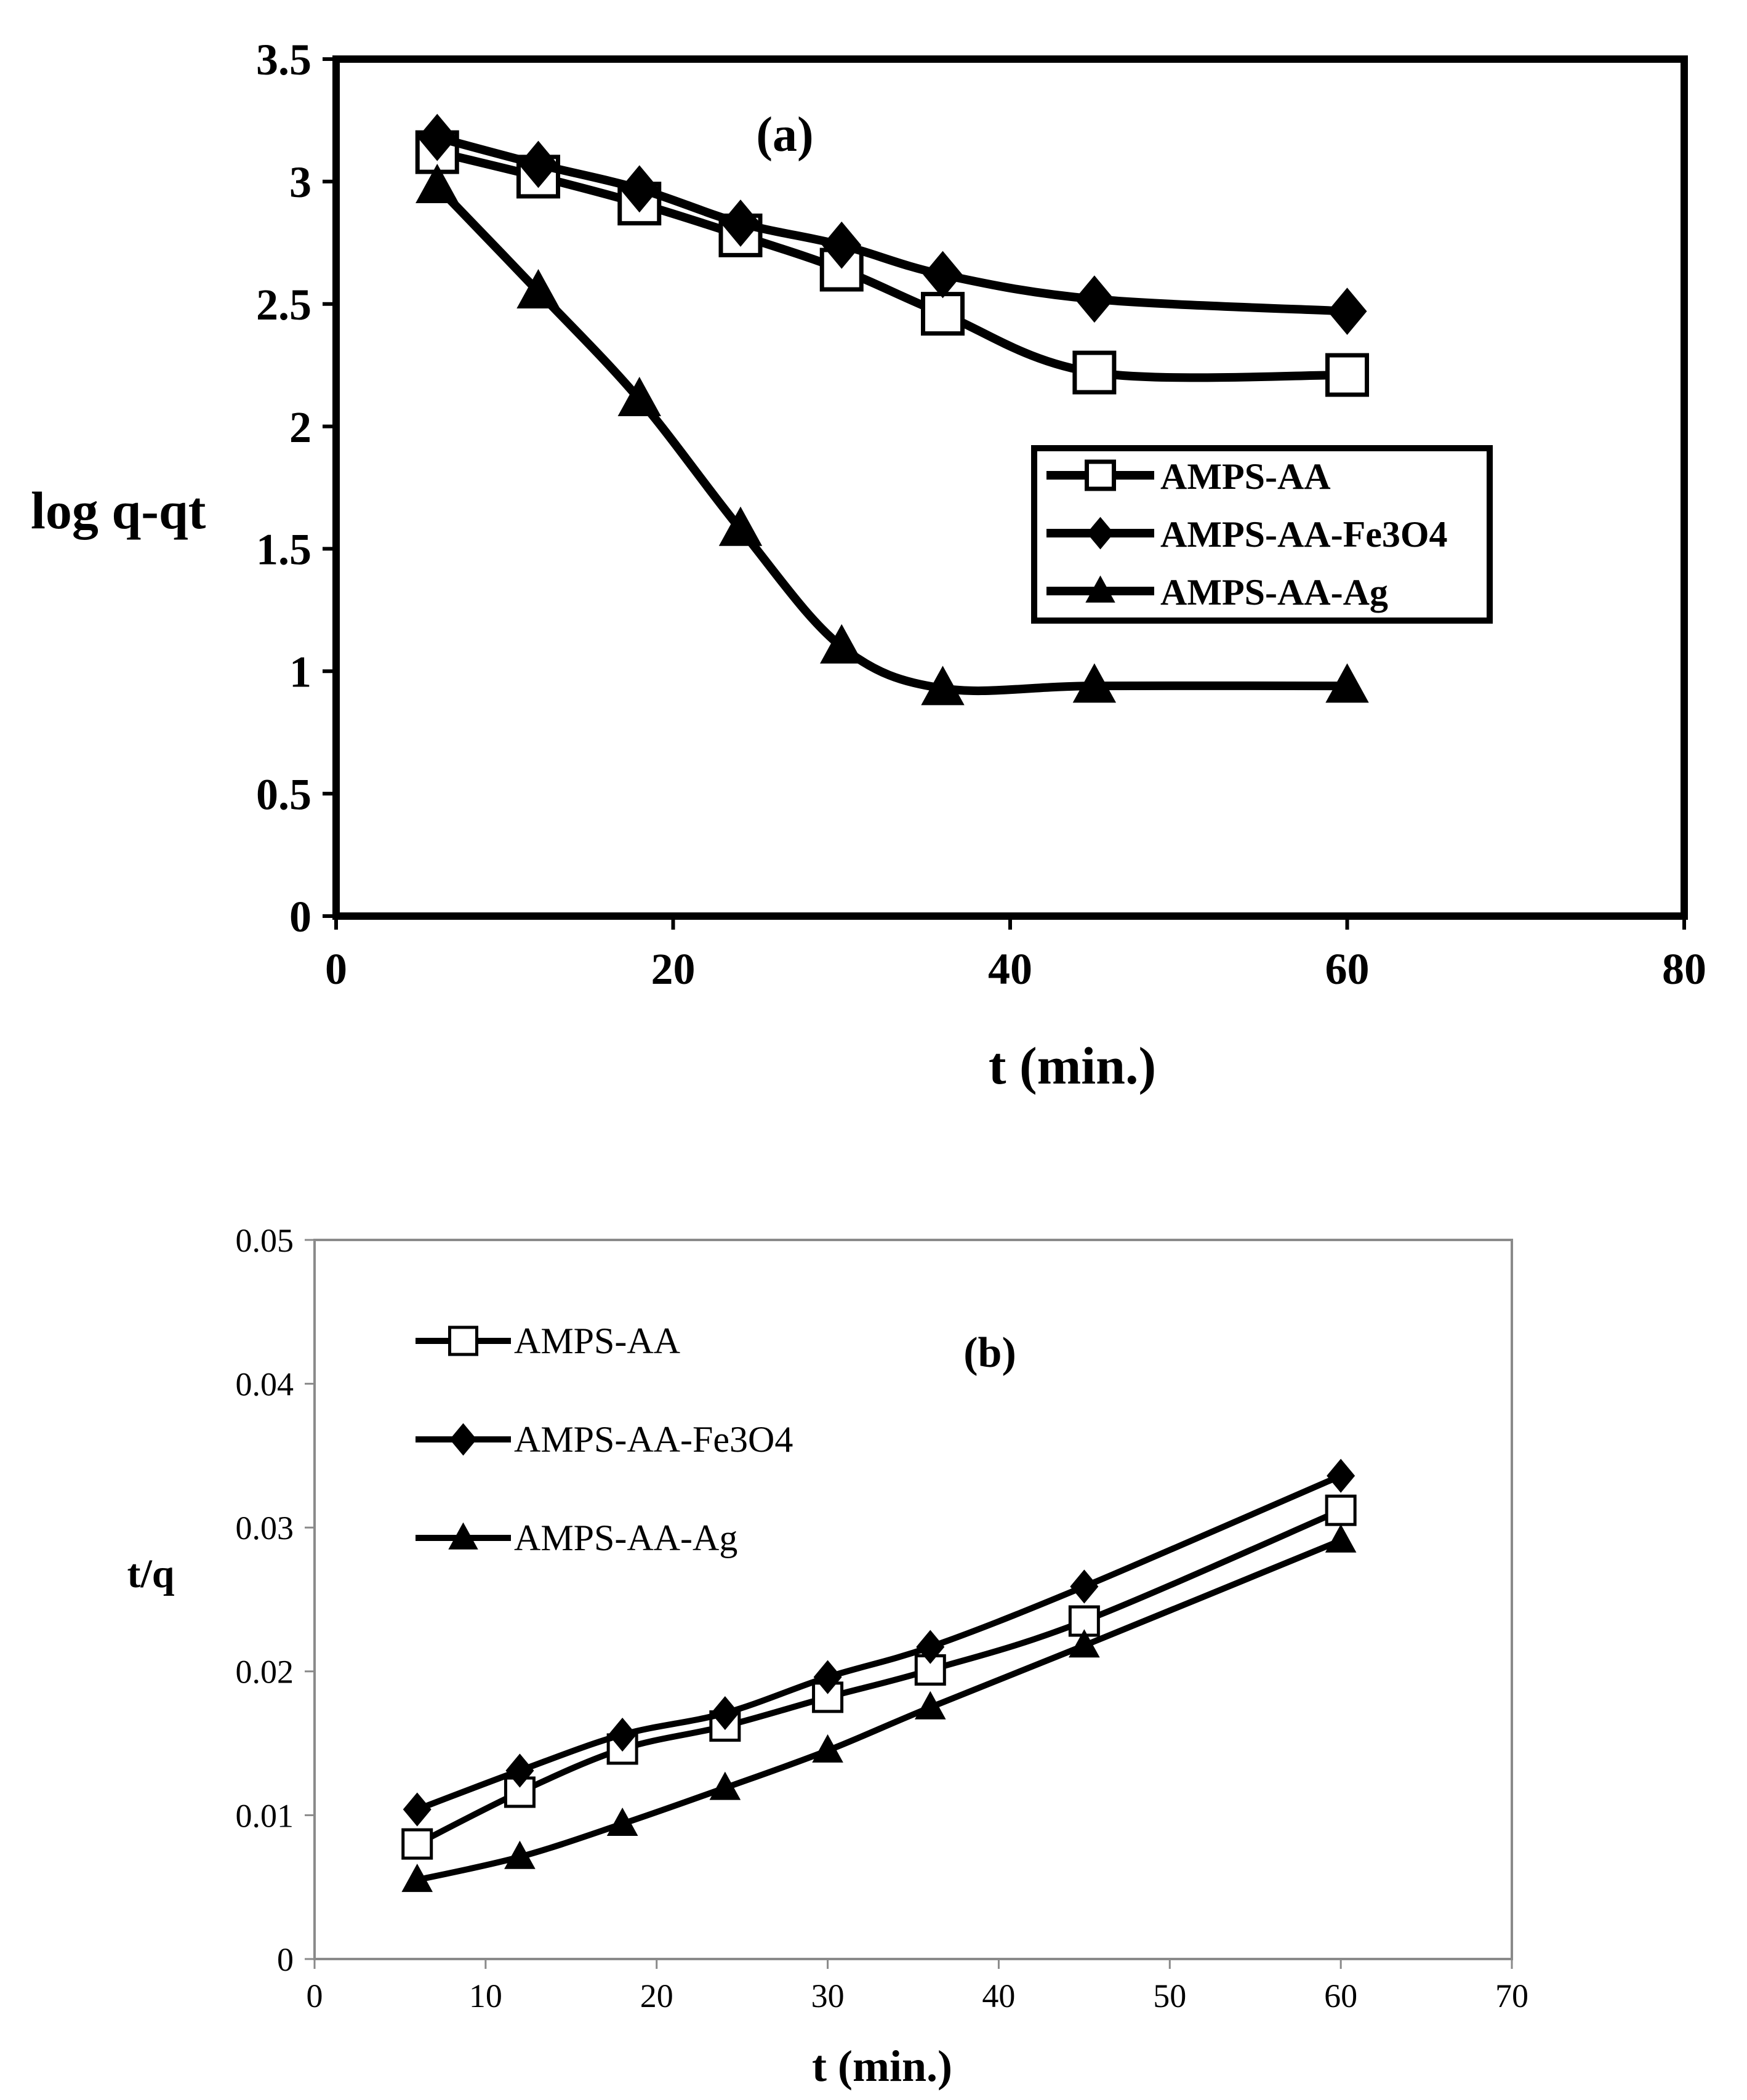  Describe the element at coordinates (265, 1673) in the screenshot. I see `y-tick-label: 0.02` at that location.